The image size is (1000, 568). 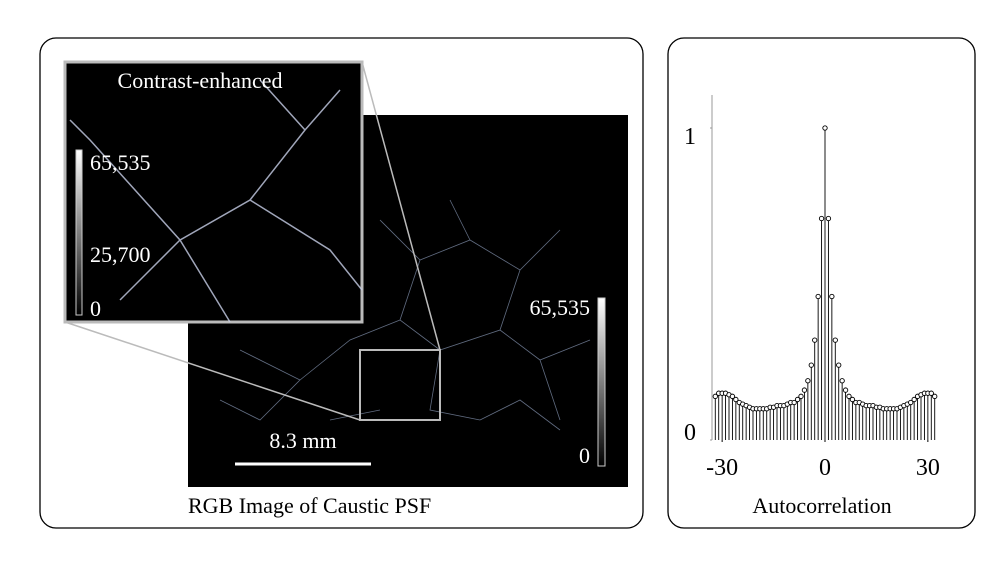 I want to click on caption: RGB Image of Caustic PSF, so click(x=309, y=505).